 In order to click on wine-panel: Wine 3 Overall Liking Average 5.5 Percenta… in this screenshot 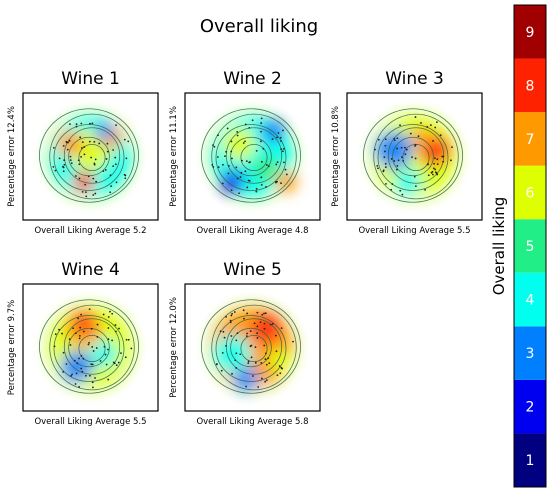, I will do `click(407, 152)`.